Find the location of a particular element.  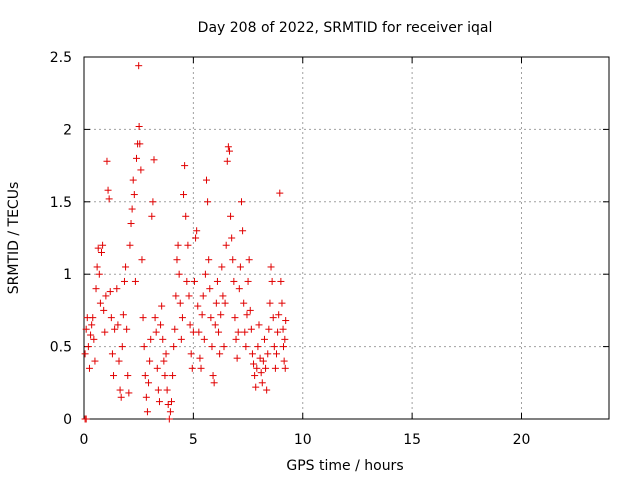

x-tick-label: 15 is located at coordinates (412, 440).